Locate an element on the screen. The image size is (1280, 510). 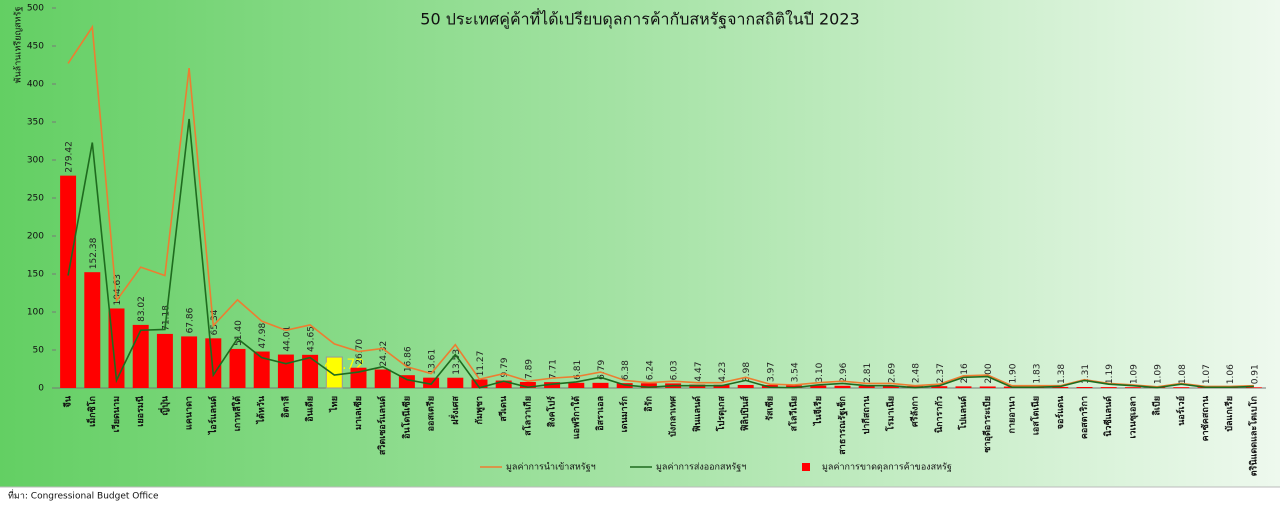
x-tick-label: อิตาลี is located at coordinates (285, 407).